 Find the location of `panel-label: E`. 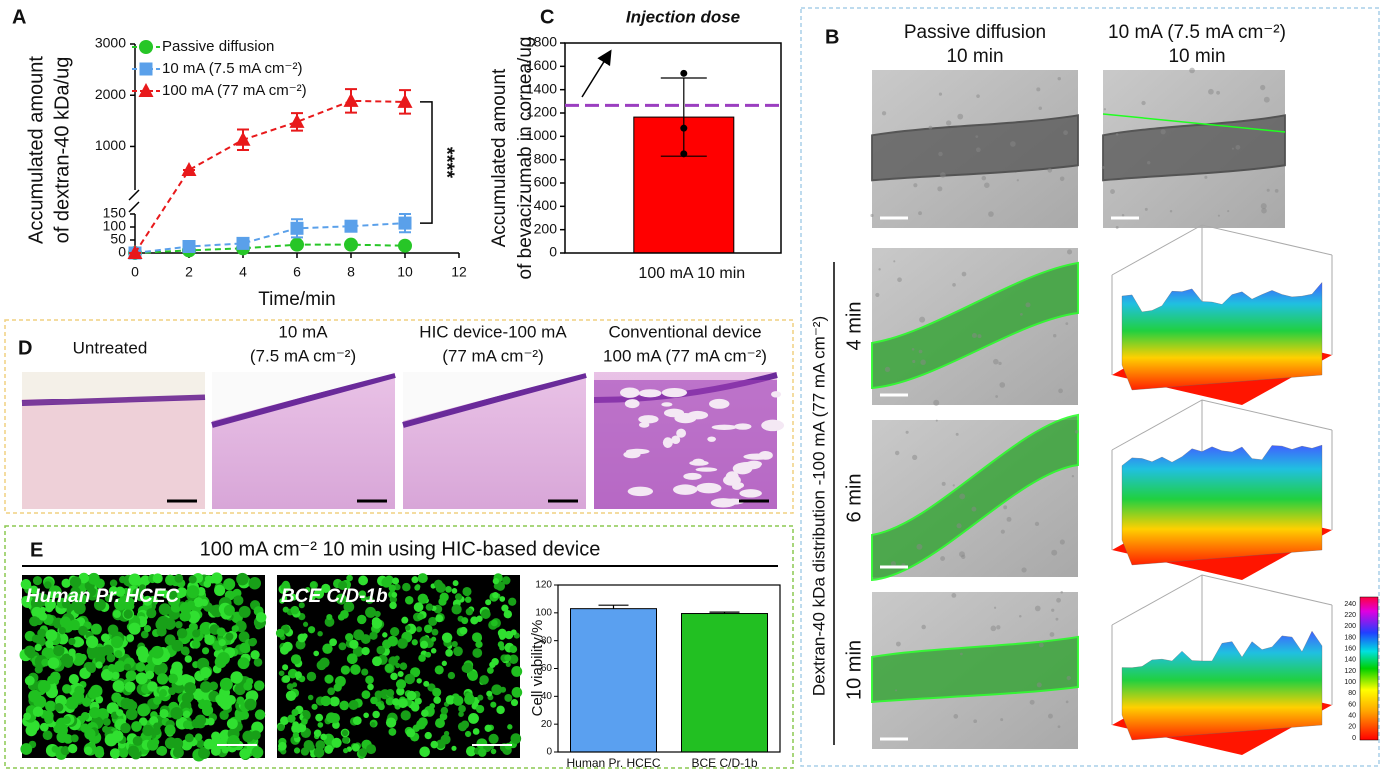

panel-label: E is located at coordinates (36, 550).